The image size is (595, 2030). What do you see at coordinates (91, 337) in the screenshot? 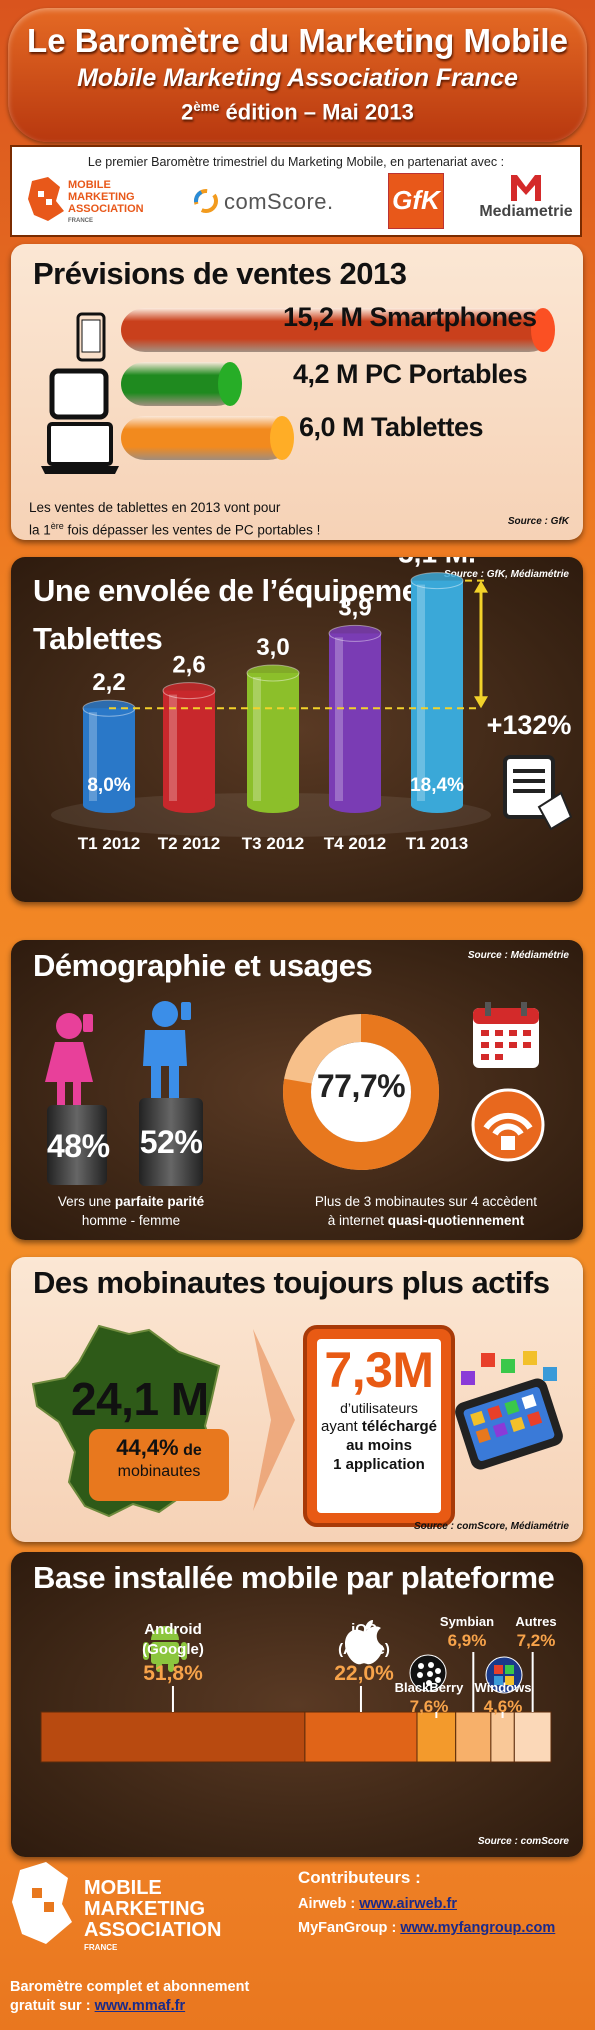
I see `smartphone-icon` at bounding box center [91, 337].